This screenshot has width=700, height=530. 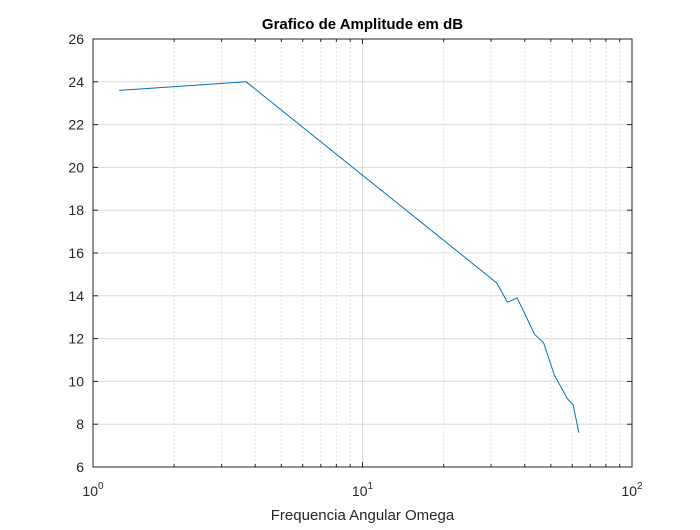 What do you see at coordinates (362, 24) in the screenshot?
I see `chart-title: Grafico de Amplitude em dB` at bounding box center [362, 24].